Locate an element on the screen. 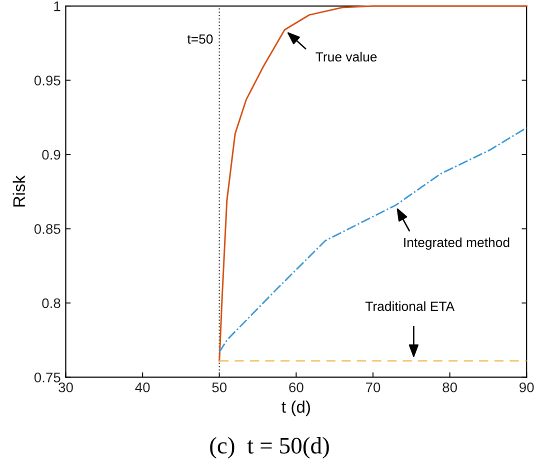 The image size is (539, 464). x-axis-title: t (d) is located at coordinates (296, 408).